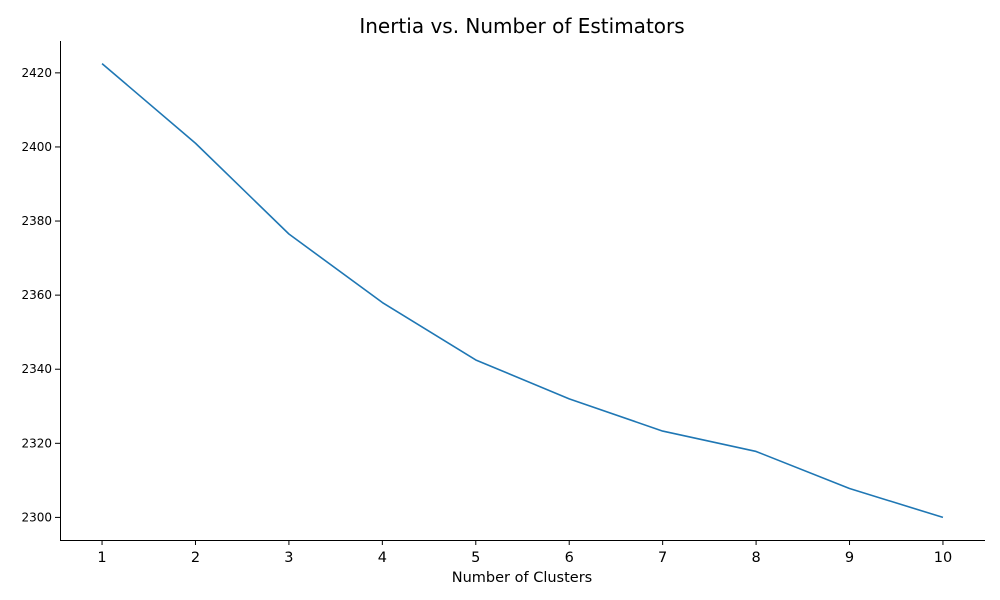  What do you see at coordinates (36, 443) in the screenshot?
I see `y-tick-label: 2320` at bounding box center [36, 443].